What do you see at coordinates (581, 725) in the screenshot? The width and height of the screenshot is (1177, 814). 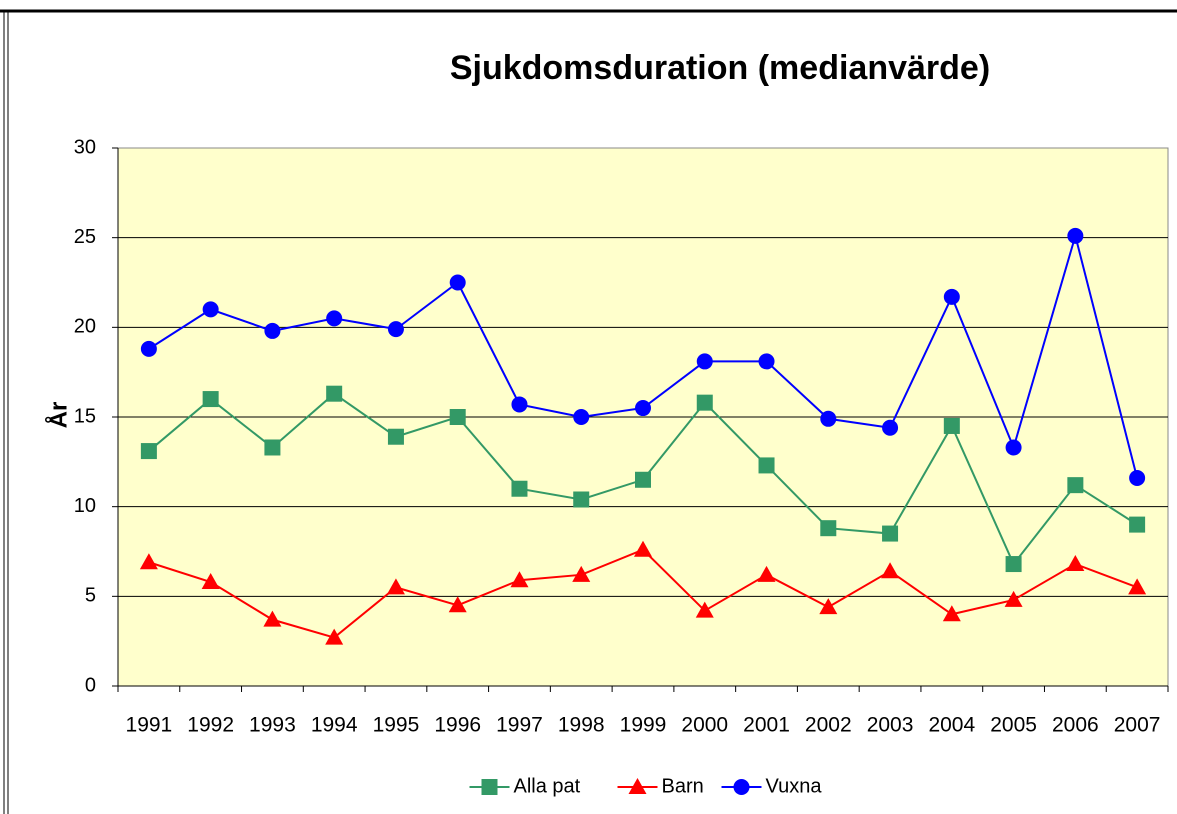 I see `x-tick-label: 1998` at bounding box center [581, 725].